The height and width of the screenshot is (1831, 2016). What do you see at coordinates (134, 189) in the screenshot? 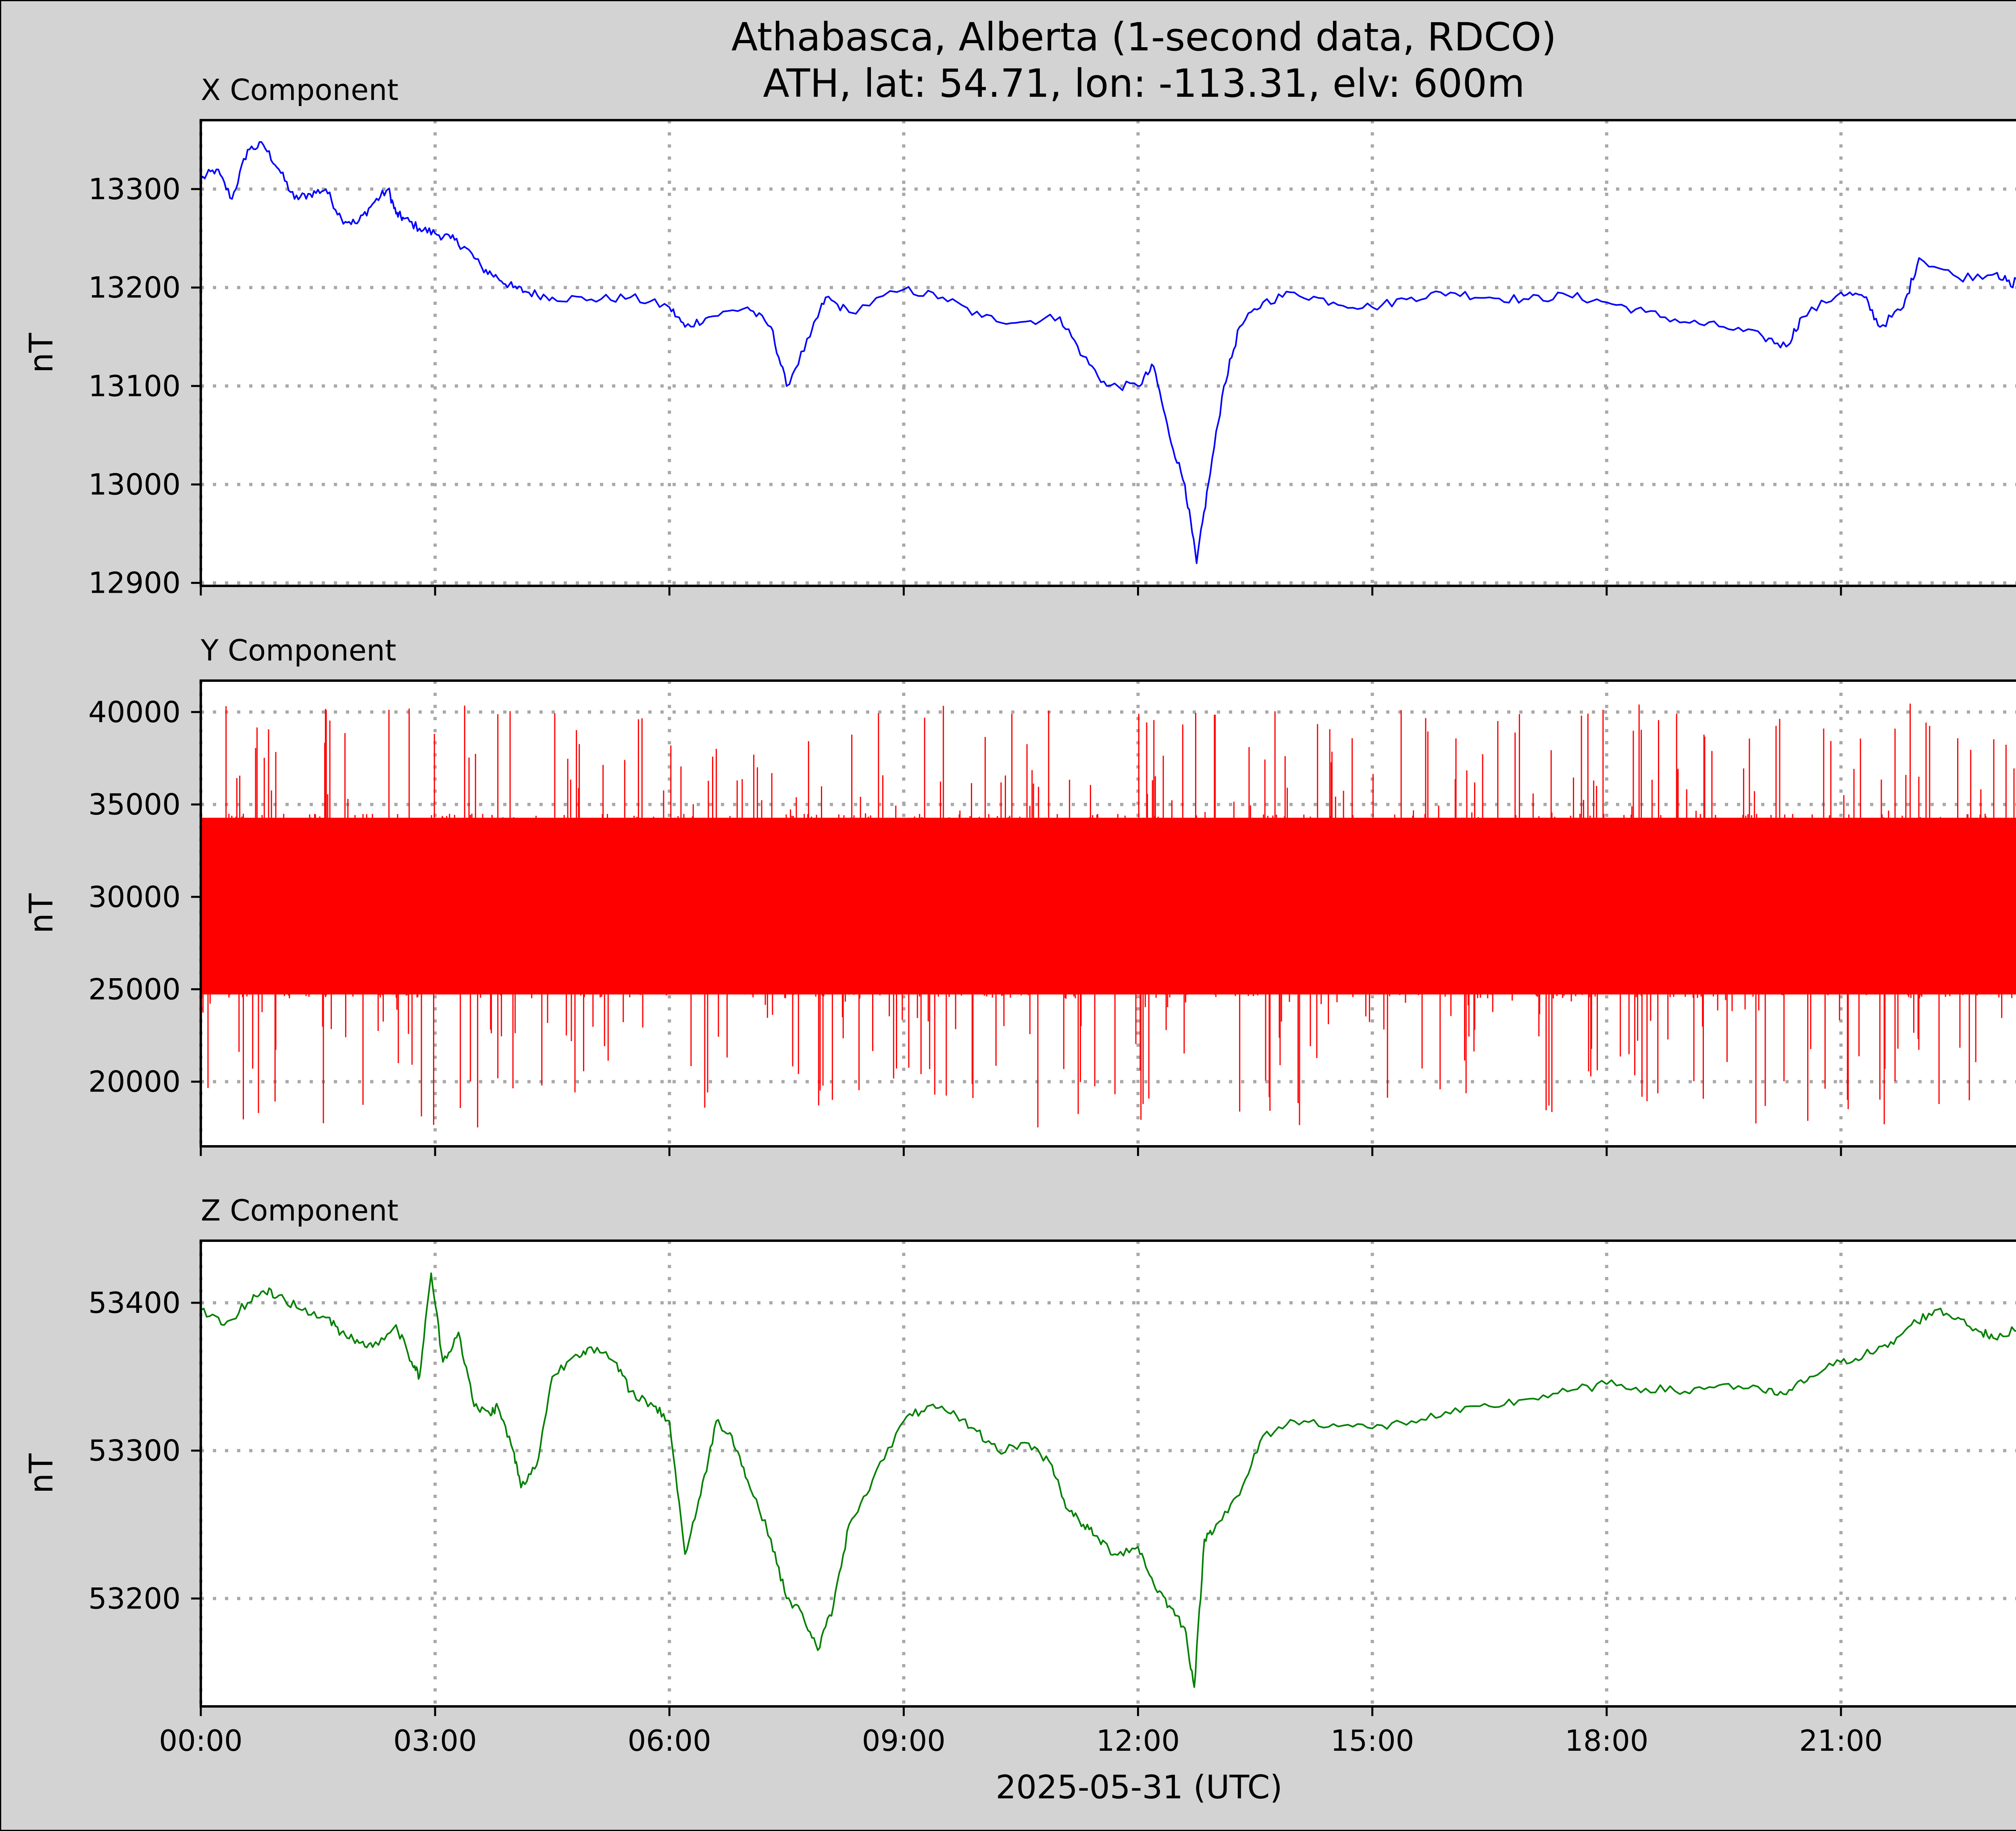
I see `x-y-tick-label: 13300` at bounding box center [134, 189].